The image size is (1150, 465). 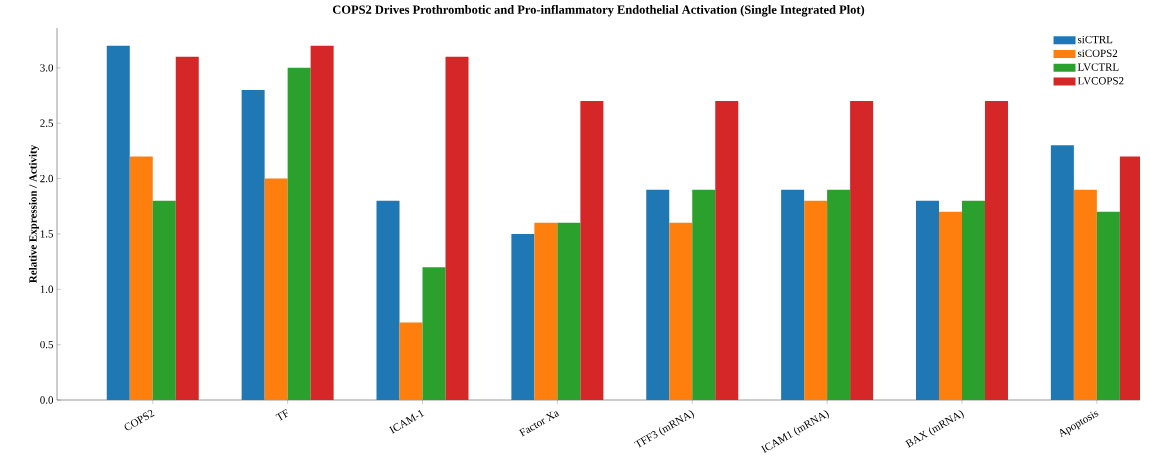 What do you see at coordinates (47, 234) in the screenshot?
I see `y-tick-label: 1.5` at bounding box center [47, 234].